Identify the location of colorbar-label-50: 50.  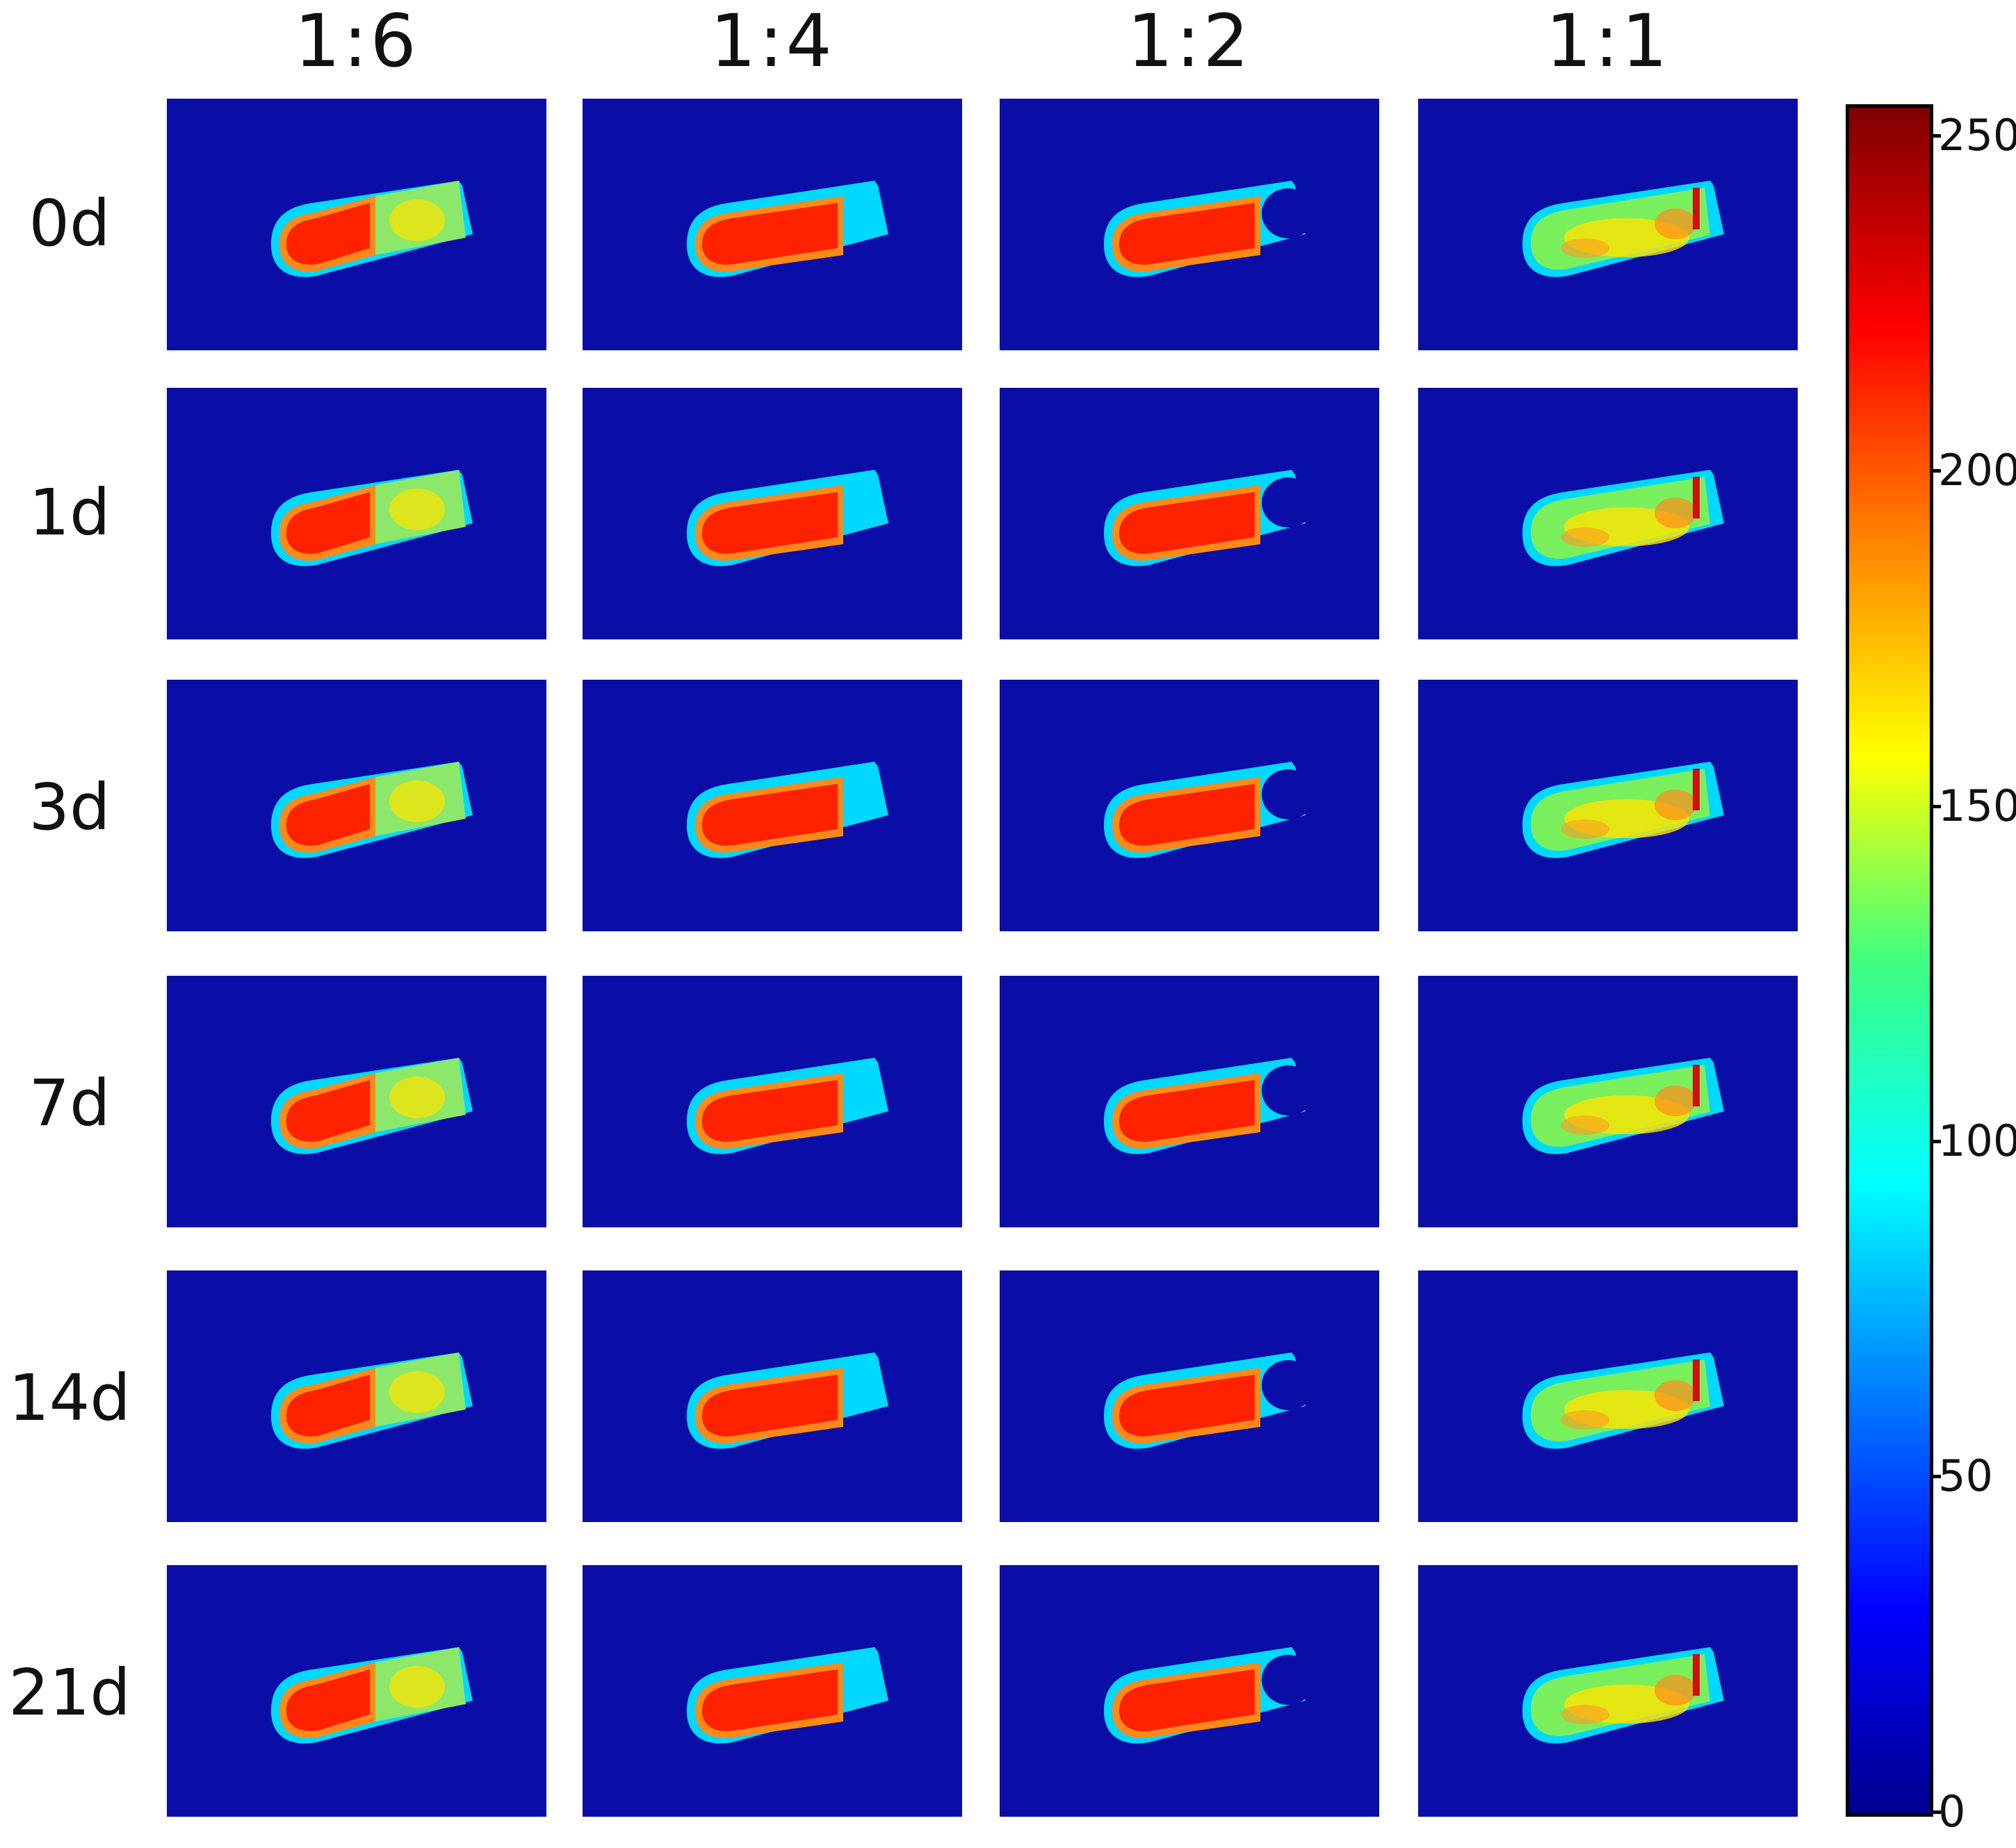
(1965, 1475).